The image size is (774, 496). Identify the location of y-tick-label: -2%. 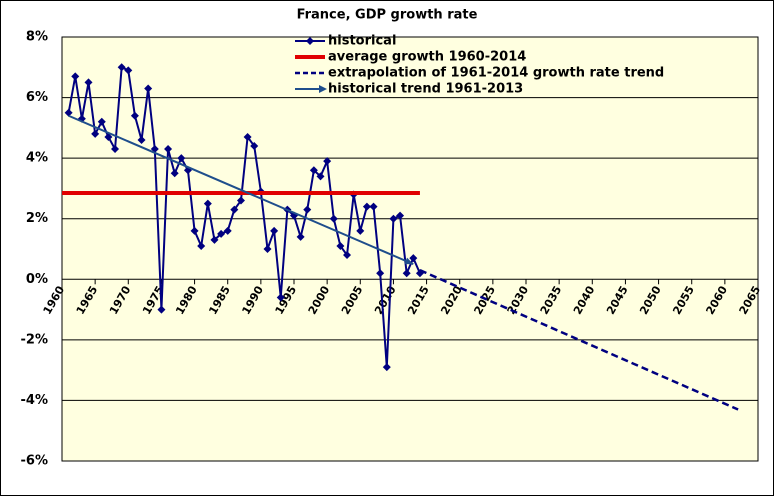
(34, 339).